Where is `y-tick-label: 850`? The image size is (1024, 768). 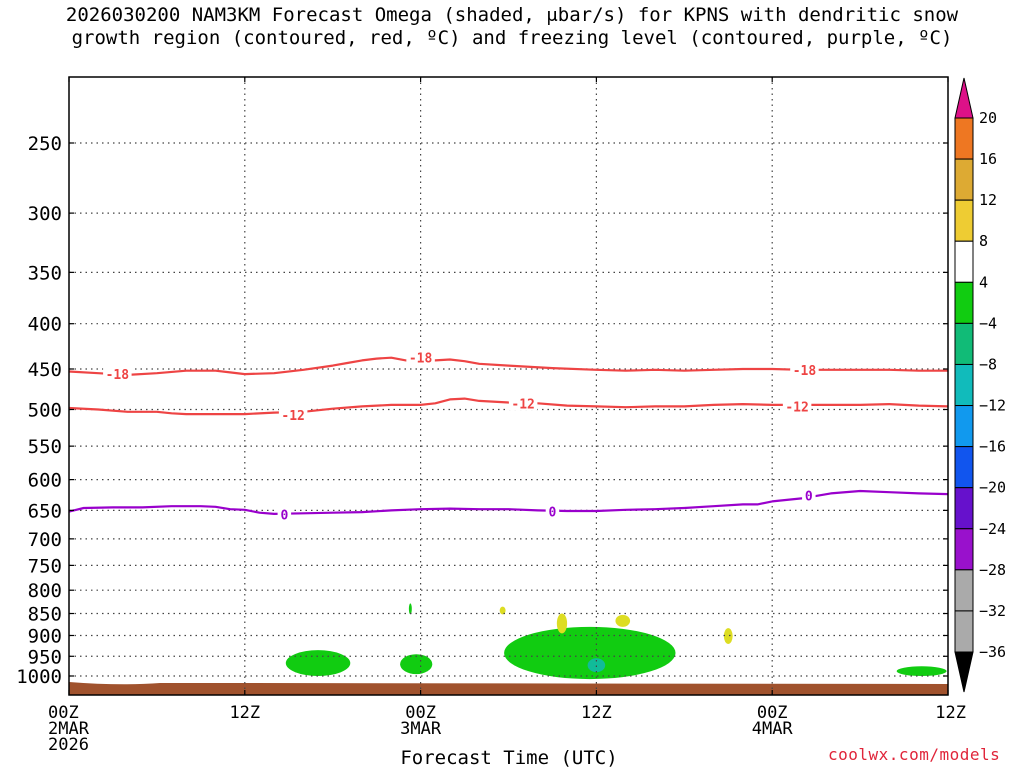
y-tick-label: 850 is located at coordinates (45, 615).